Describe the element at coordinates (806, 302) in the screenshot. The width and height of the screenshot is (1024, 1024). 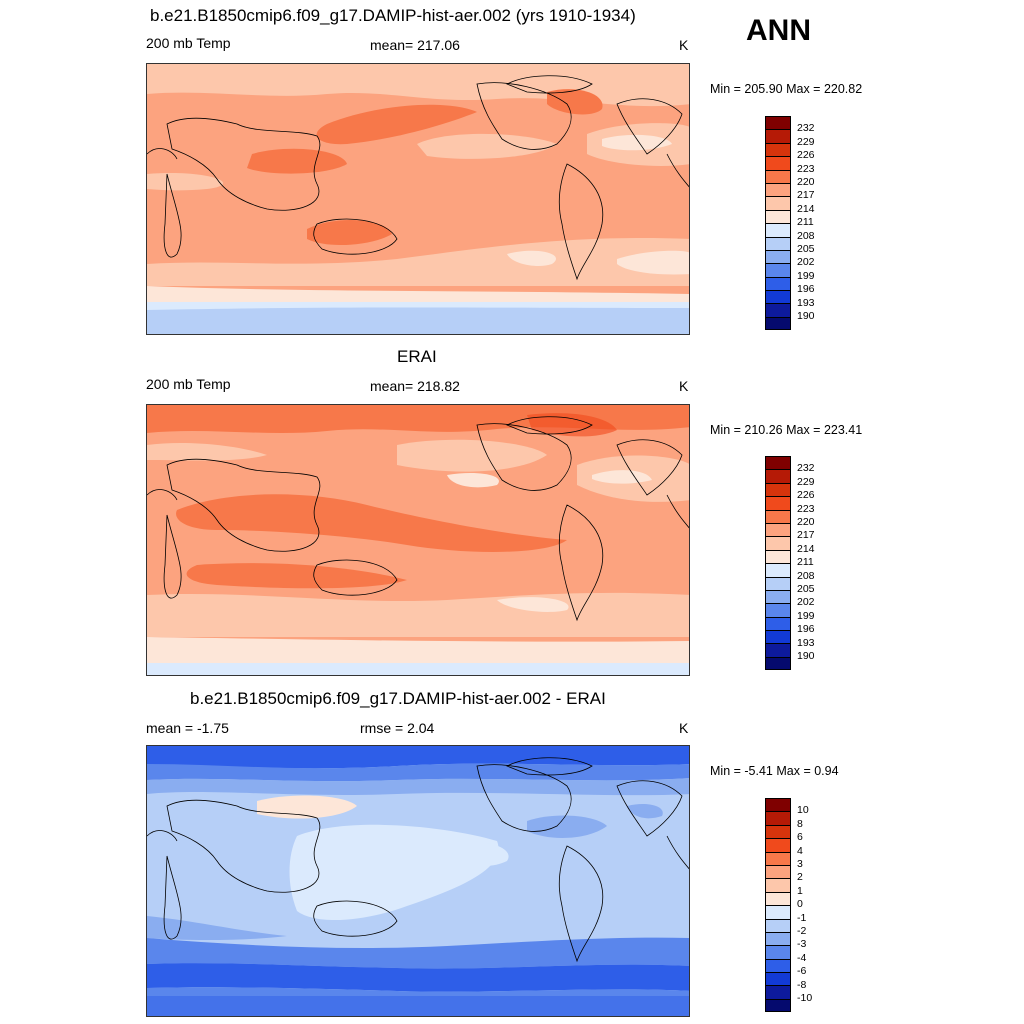
I see `colorbar-label: 193` at that location.